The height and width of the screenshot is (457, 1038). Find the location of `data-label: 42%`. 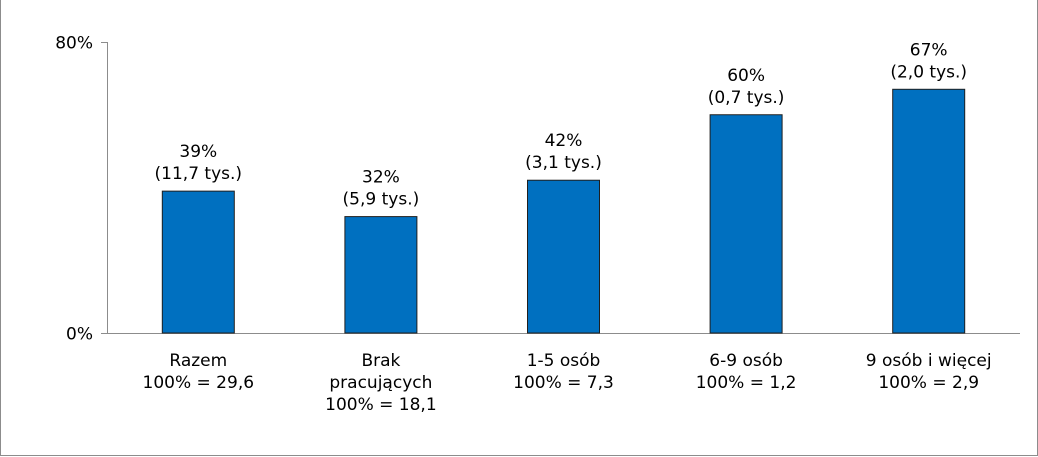

data-label: 42% is located at coordinates (564, 141).